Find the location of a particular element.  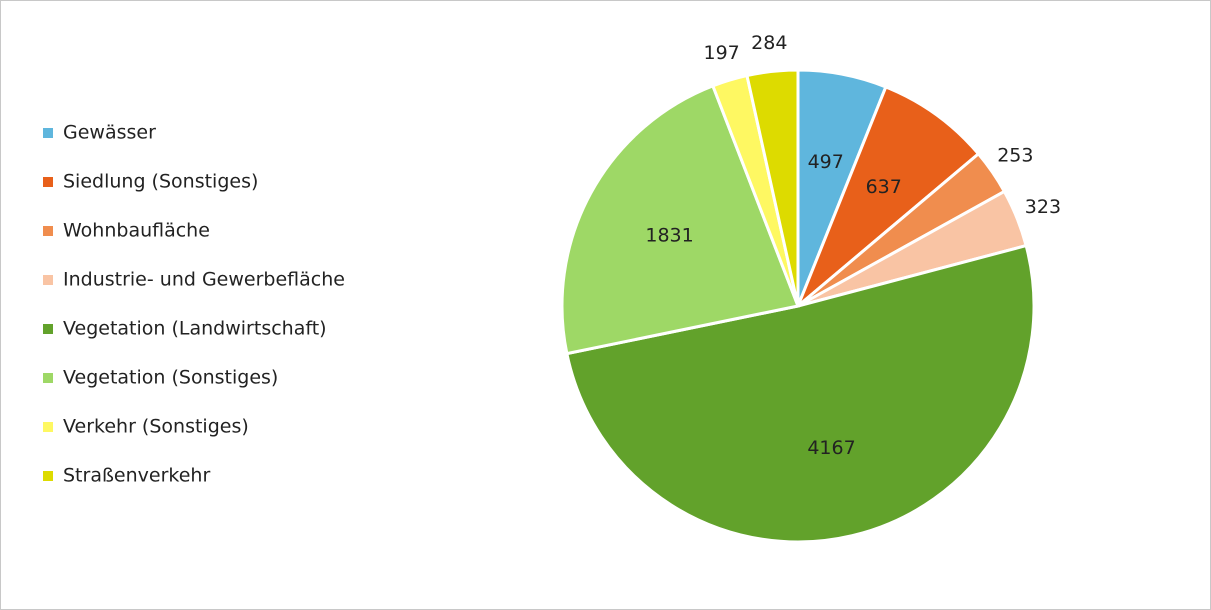

legend-label: Vegetation (Landwirtschaft) is located at coordinates (195, 329).